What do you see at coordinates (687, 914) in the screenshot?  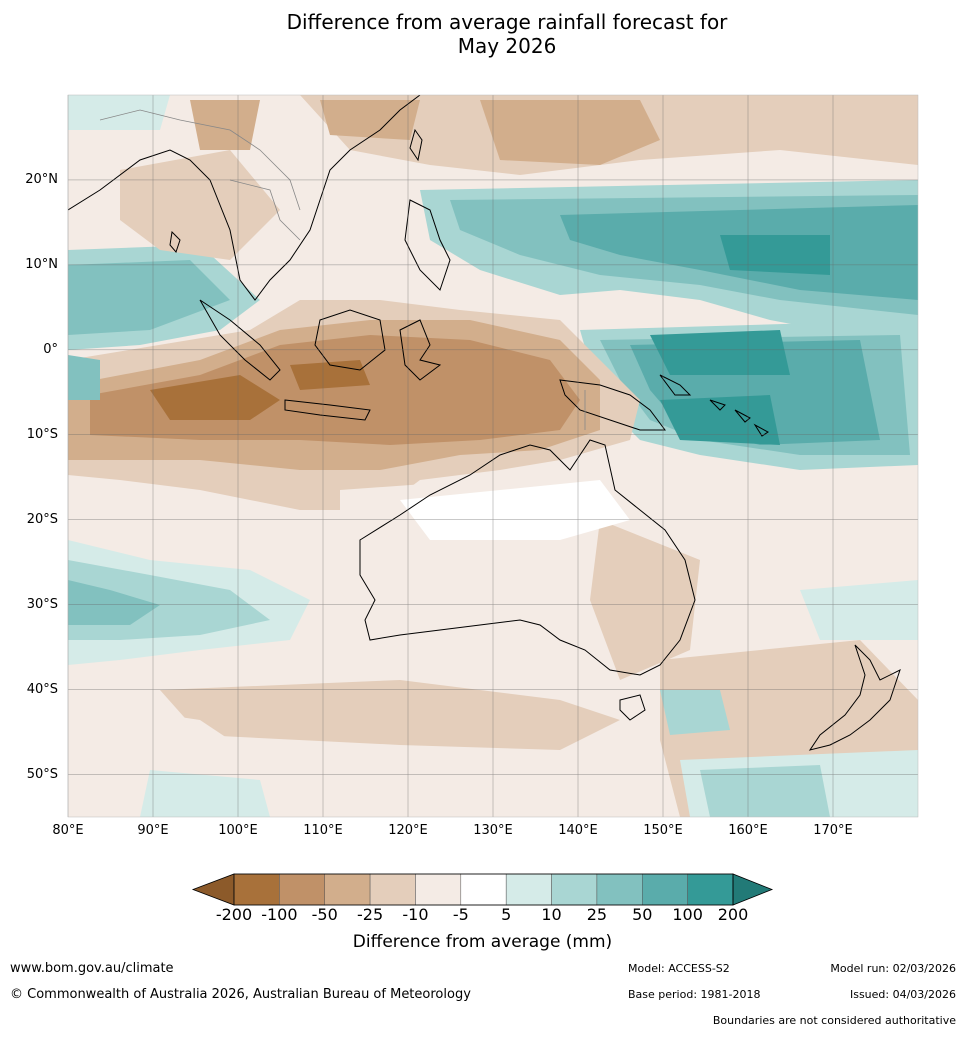 I see `colorbar-tick-label: 100` at bounding box center [687, 914].